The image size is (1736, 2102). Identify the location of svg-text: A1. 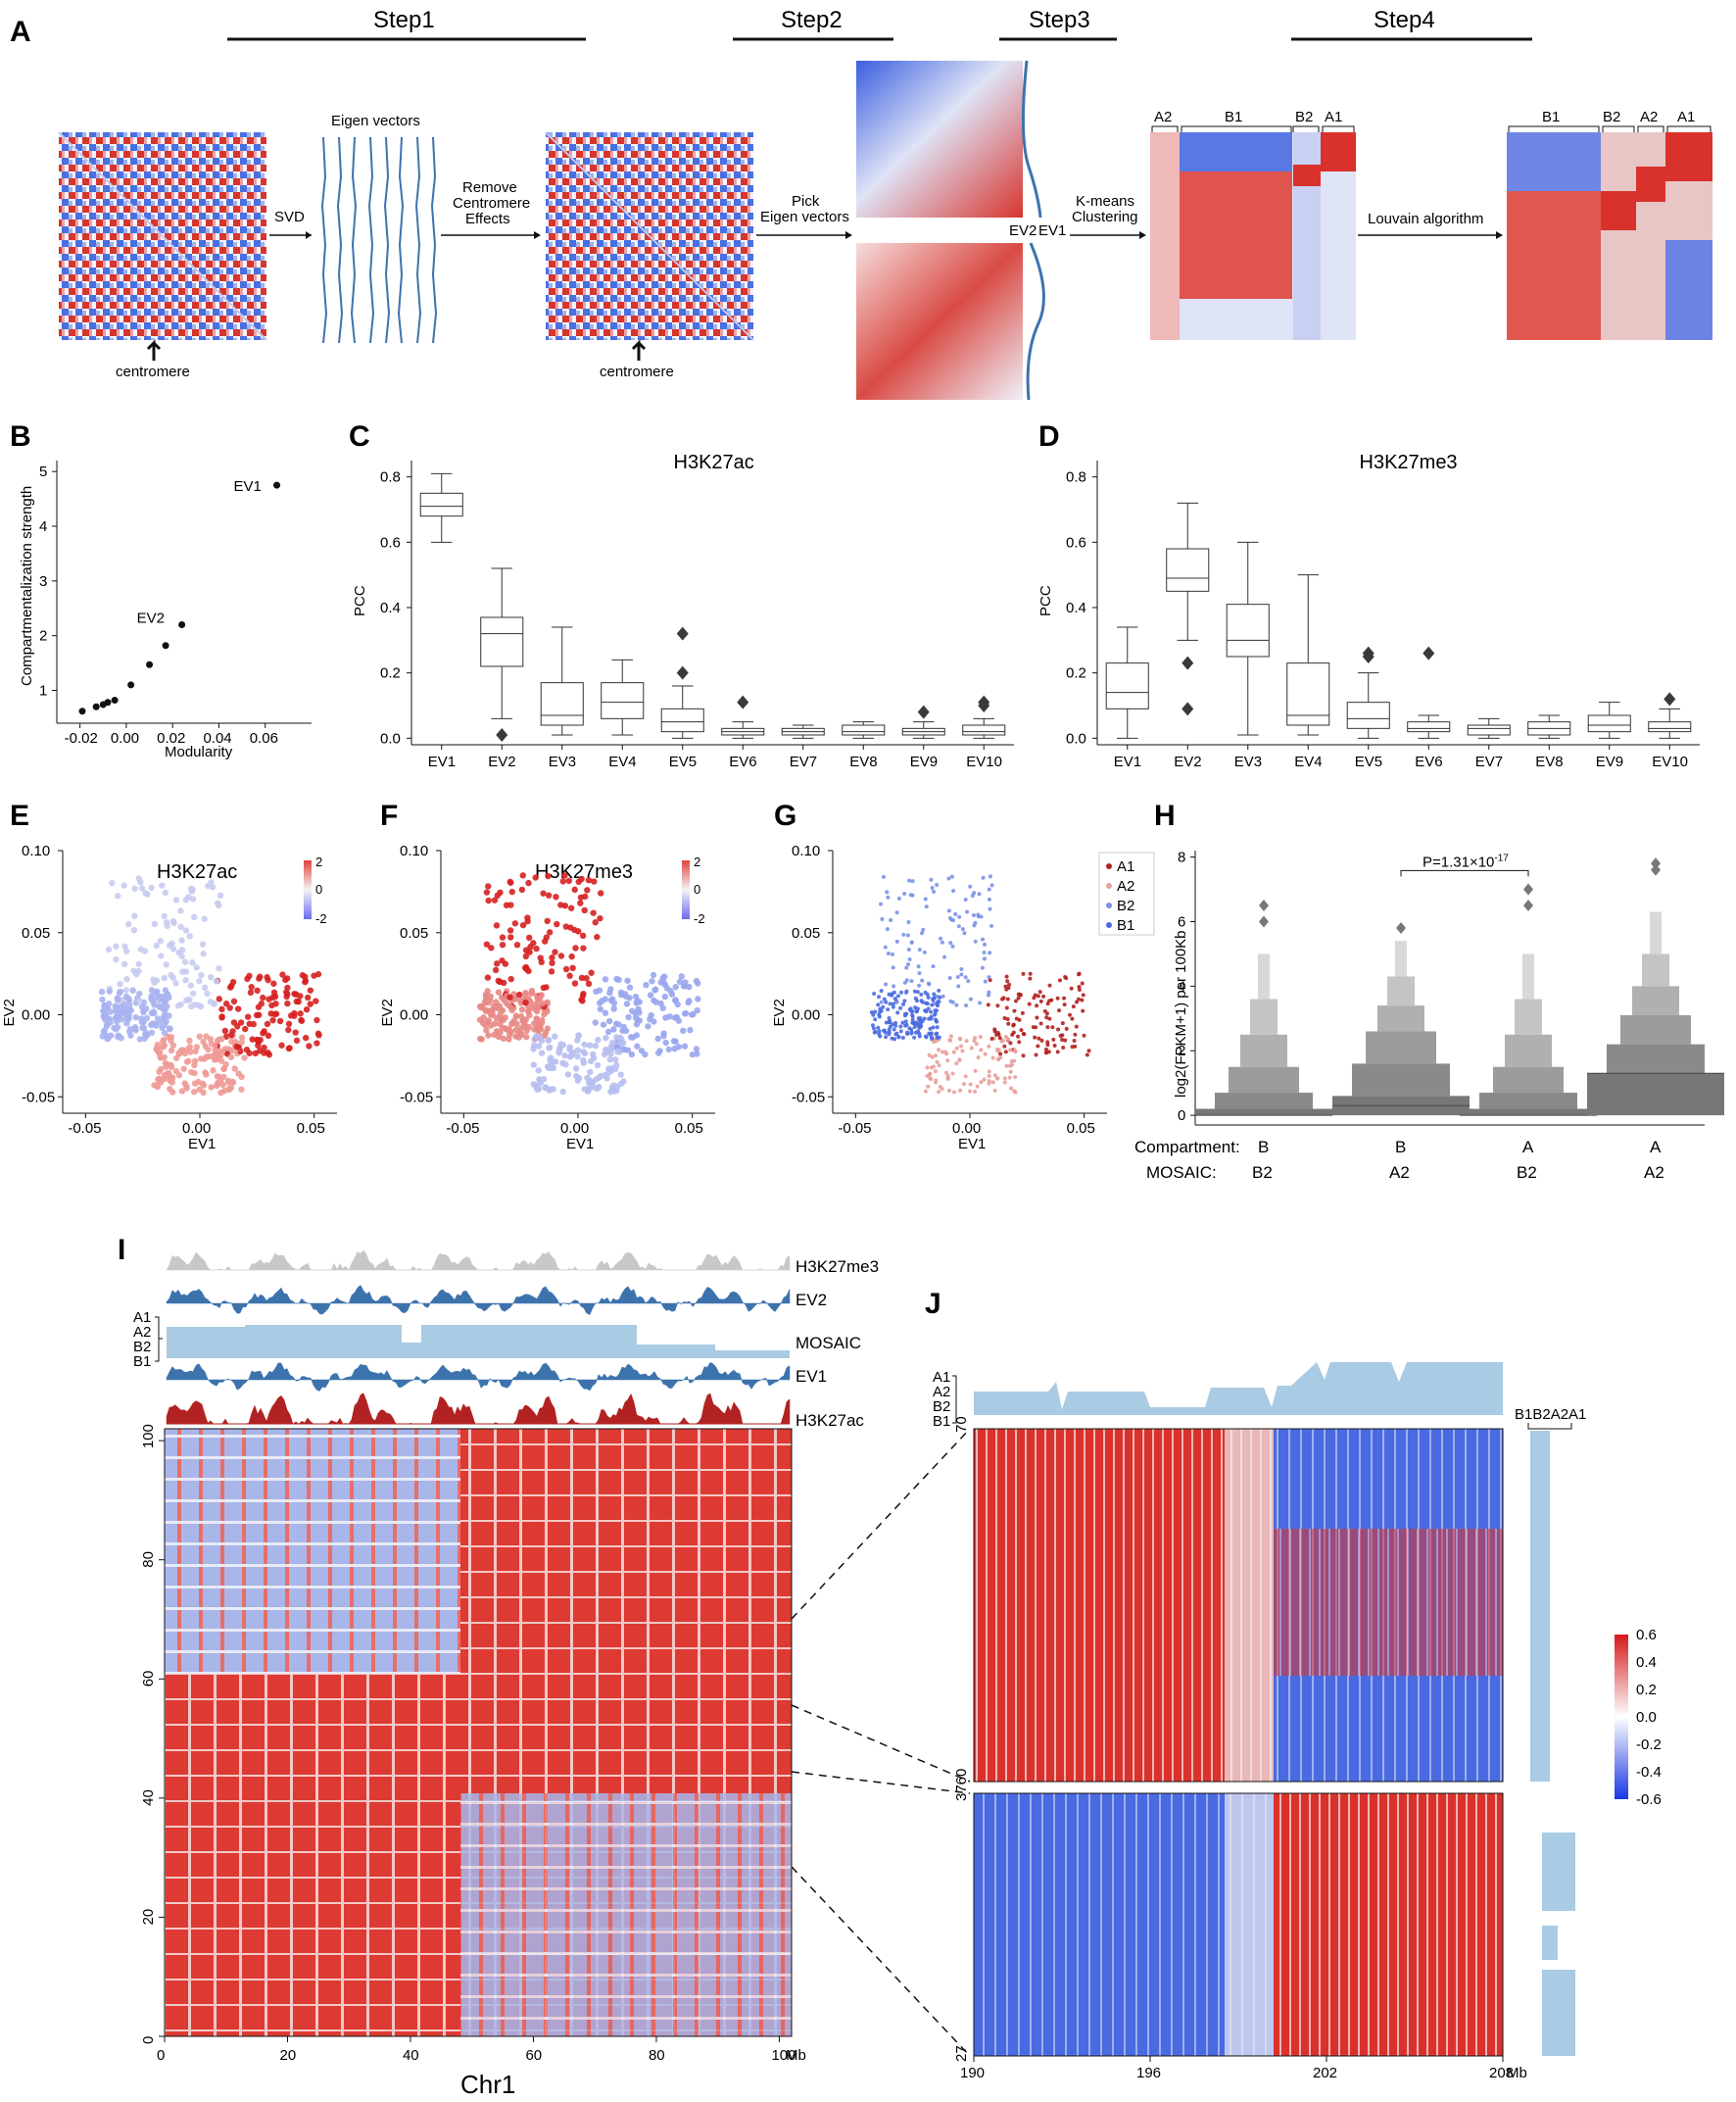
(1686, 117).